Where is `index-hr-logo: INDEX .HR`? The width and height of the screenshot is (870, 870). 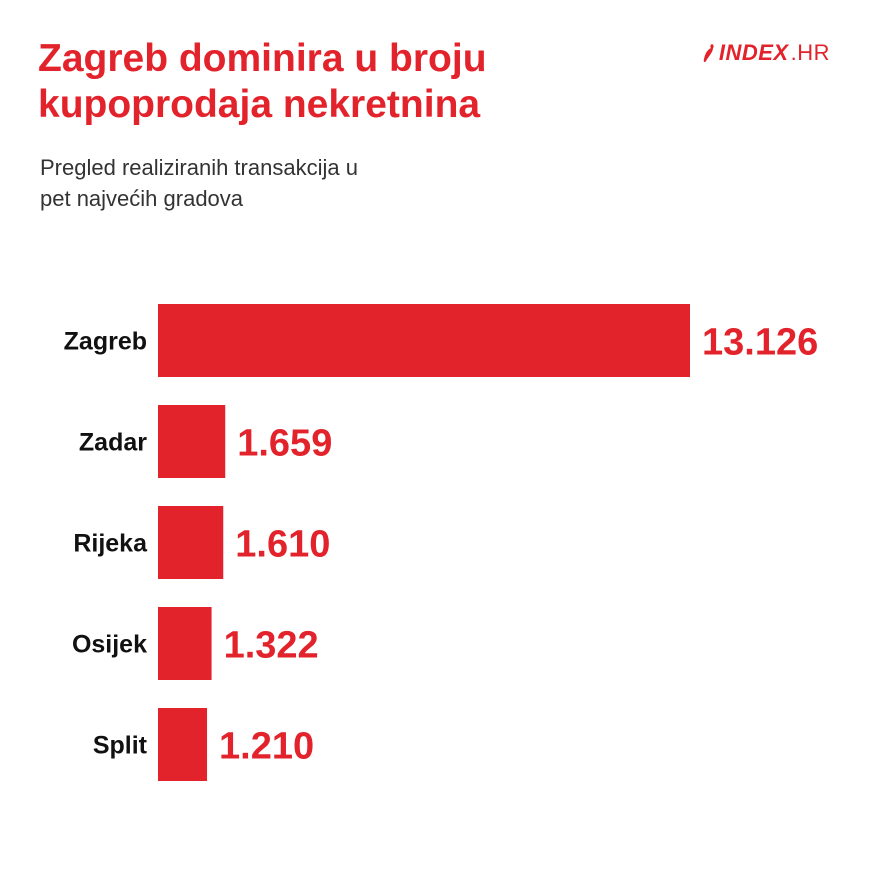 index-hr-logo: INDEX .HR is located at coordinates (765, 53).